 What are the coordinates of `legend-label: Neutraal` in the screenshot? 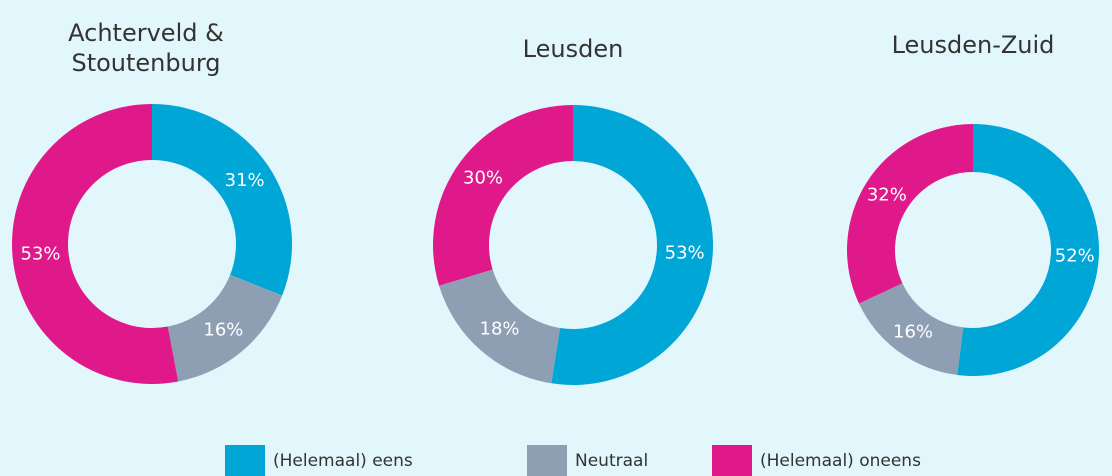 It's located at (612, 461).